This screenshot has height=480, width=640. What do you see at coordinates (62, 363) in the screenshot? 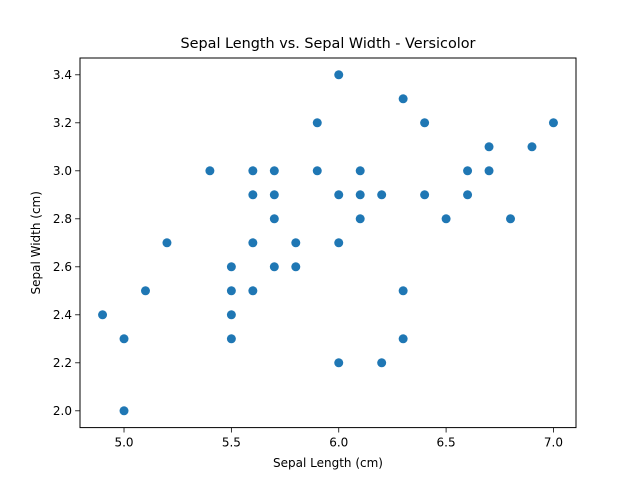
I see `y-tick-label: 2.2` at bounding box center [62, 363].